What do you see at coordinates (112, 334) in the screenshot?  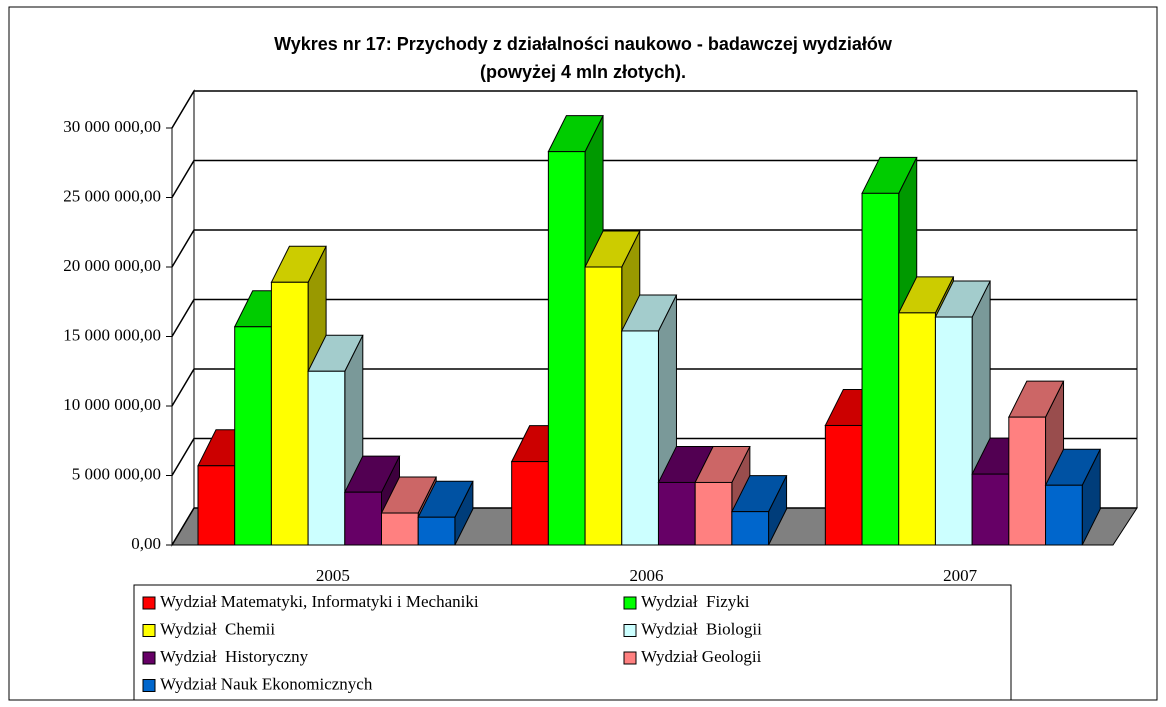 I see `y-tick-label: 15 000 000,00` at bounding box center [112, 334].